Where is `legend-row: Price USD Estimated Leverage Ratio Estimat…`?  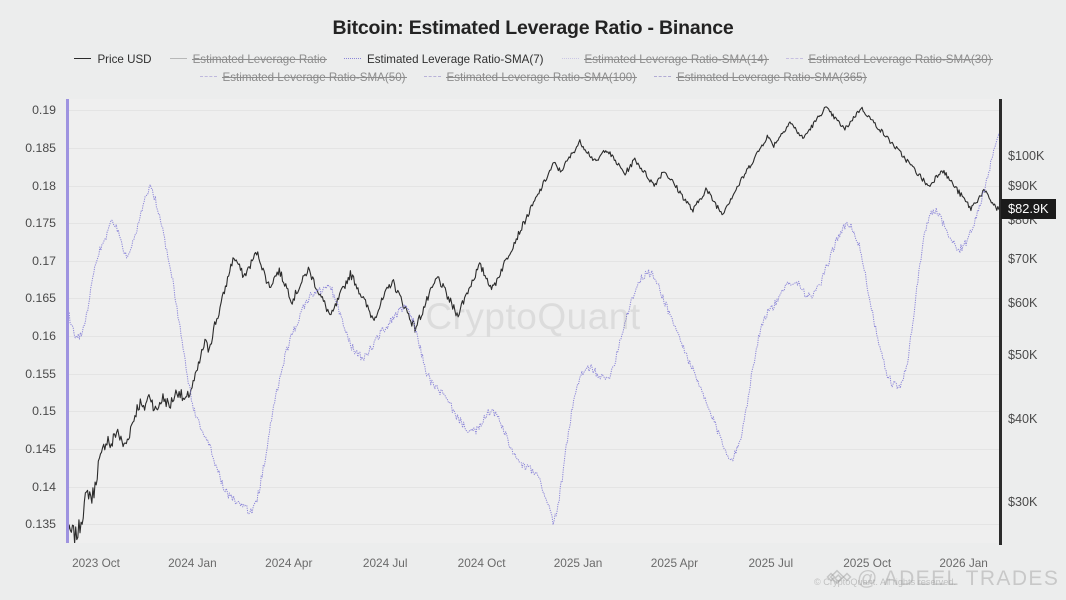 legend-row: Price USD Estimated Leverage Ratio Estimat… is located at coordinates (533, 59).